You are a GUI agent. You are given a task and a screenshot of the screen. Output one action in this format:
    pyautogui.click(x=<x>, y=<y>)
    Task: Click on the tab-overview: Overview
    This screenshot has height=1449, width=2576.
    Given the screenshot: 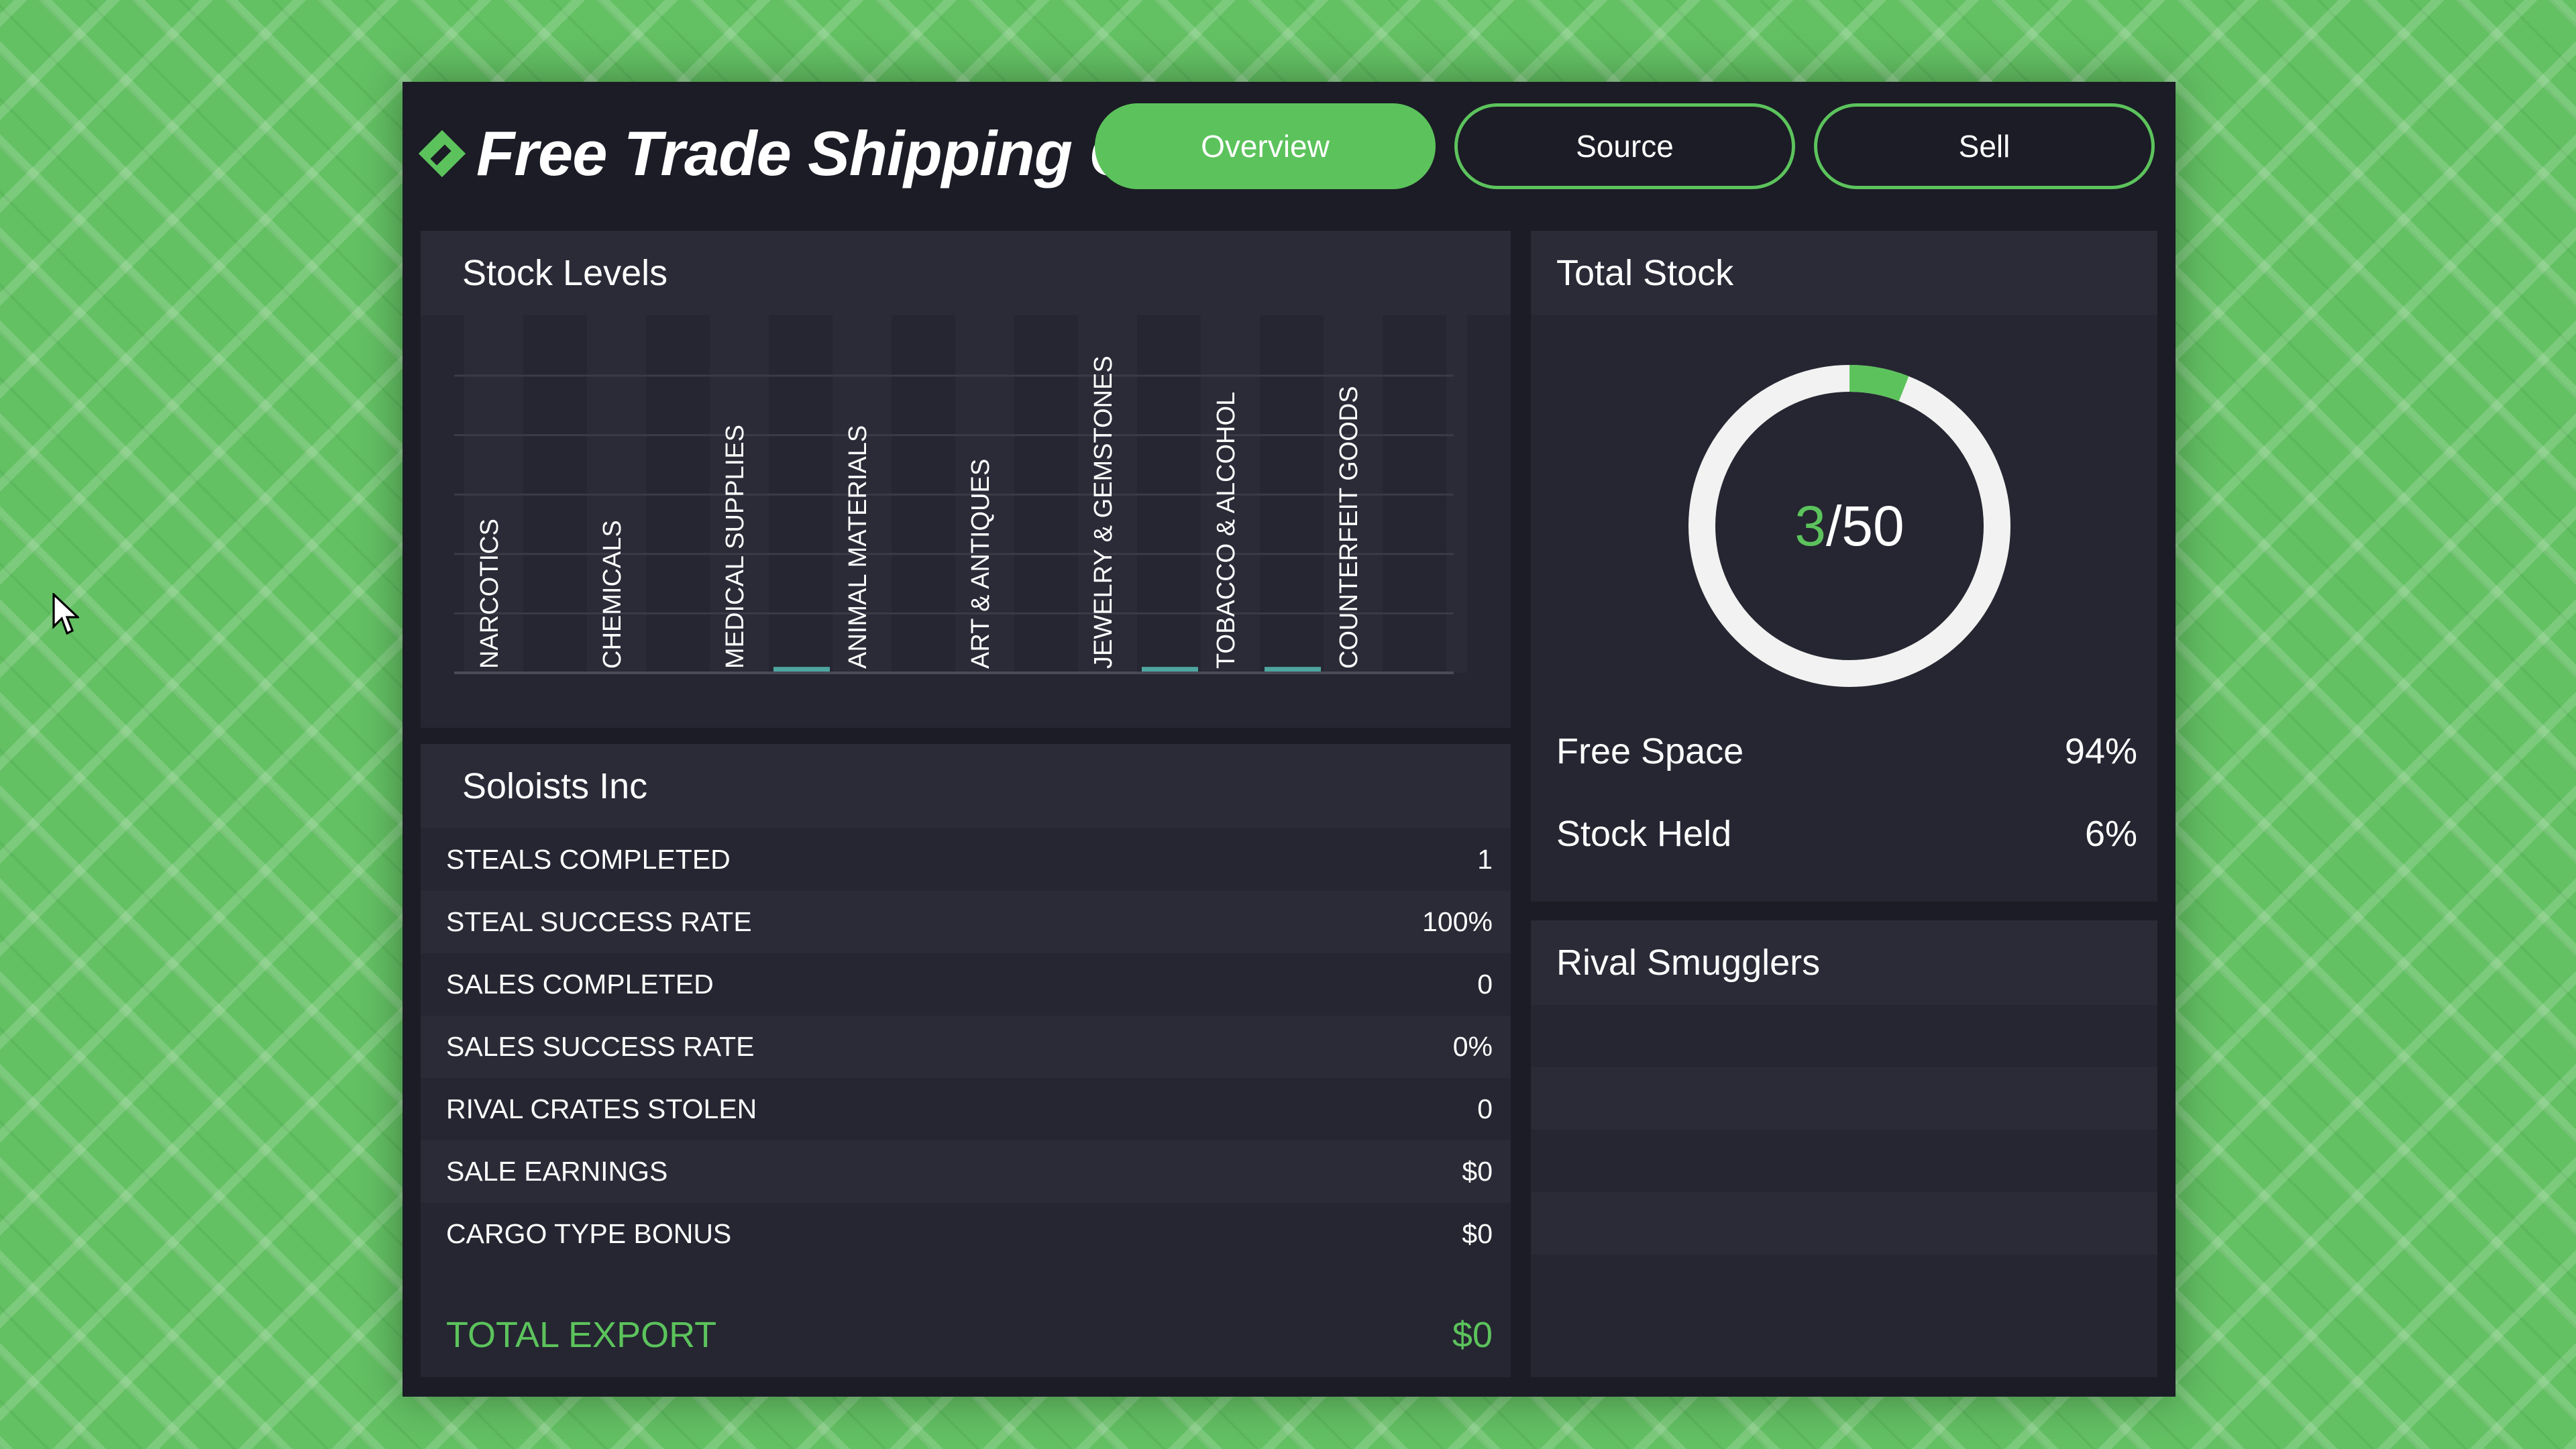 What is the action you would take?
    pyautogui.click(x=1265, y=146)
    